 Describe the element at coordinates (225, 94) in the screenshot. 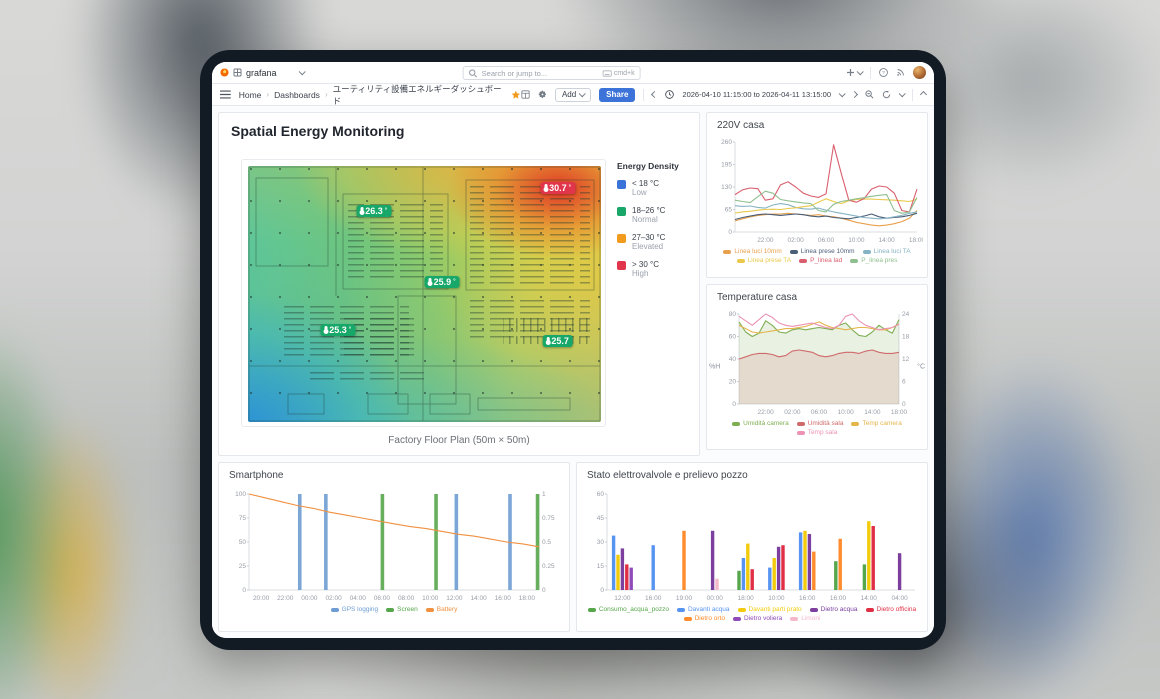

I see `menu-icon` at that location.